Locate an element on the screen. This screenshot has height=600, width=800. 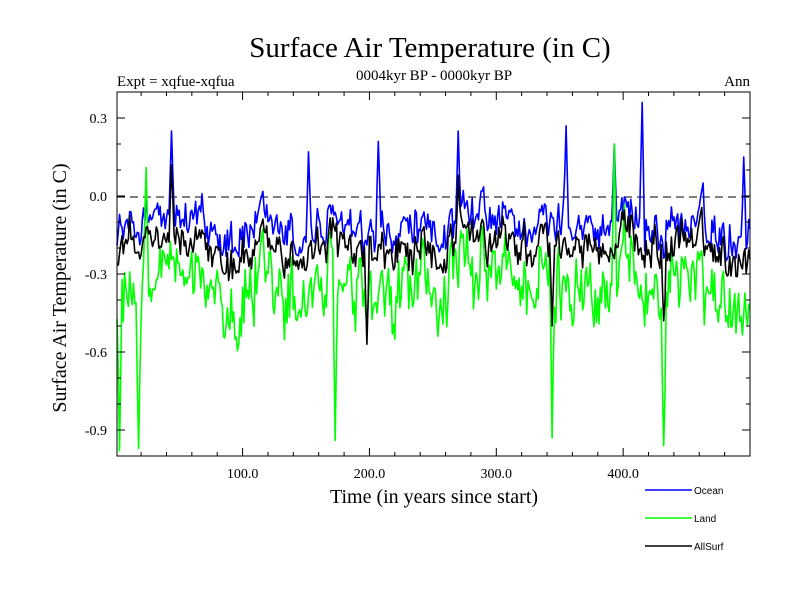
x-tick-label: 400.0 is located at coordinates (623, 474).